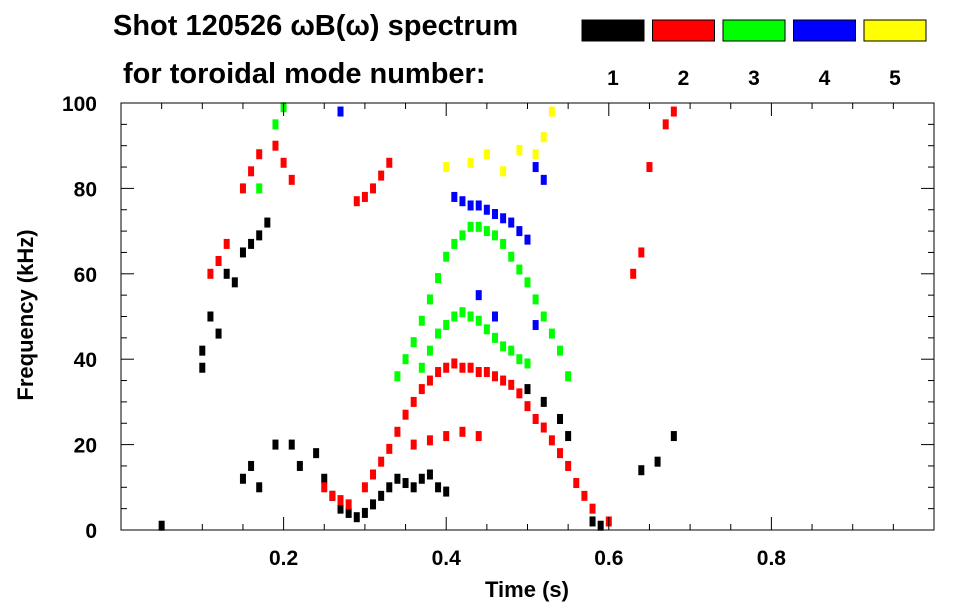 This screenshot has height=615, width=963. What do you see at coordinates (85, 360) in the screenshot?
I see `y-tick-label: 40` at bounding box center [85, 360].